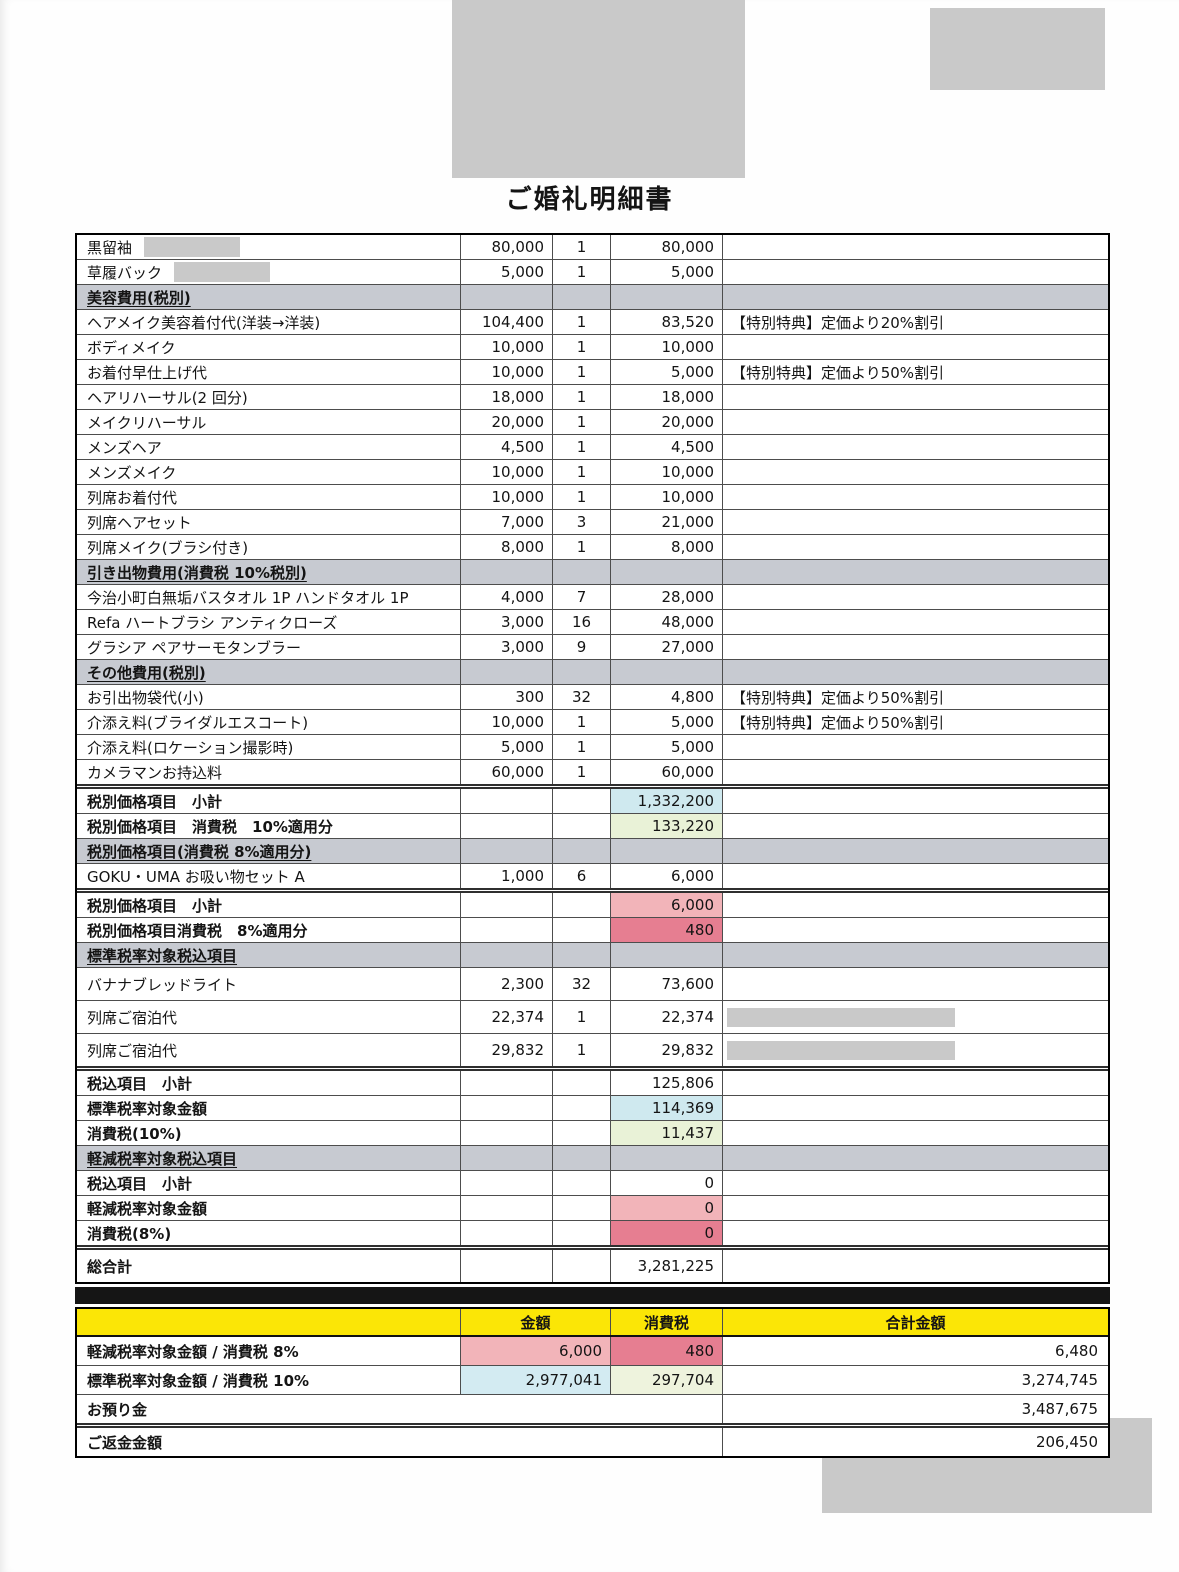 The image size is (1179, 1572). Describe the element at coordinates (667, 1380) in the screenshot. I see `summary-tax-cell: 297,704` at that location.